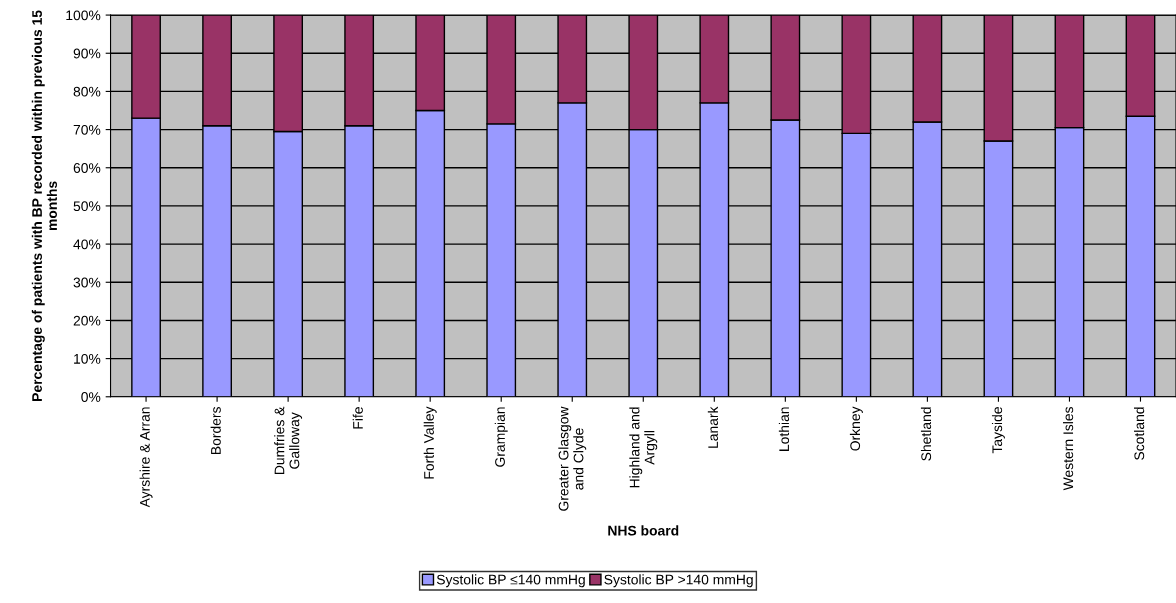  I want to click on y-tick-label: 80%, so click(87, 91).